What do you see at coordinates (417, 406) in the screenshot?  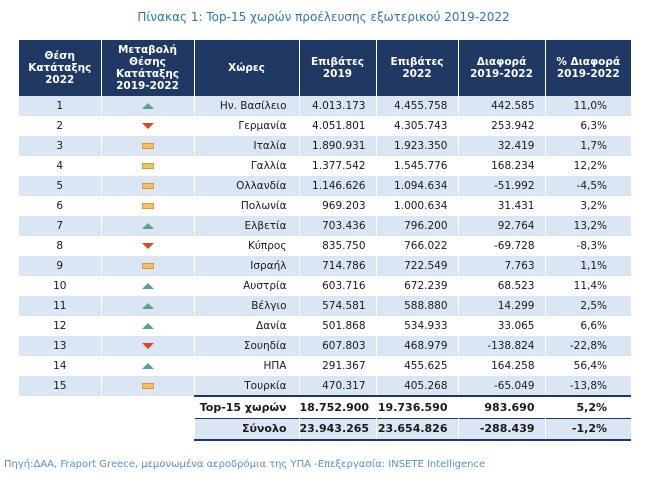 I see `total-passengers-2022: 19.736.590` at bounding box center [417, 406].